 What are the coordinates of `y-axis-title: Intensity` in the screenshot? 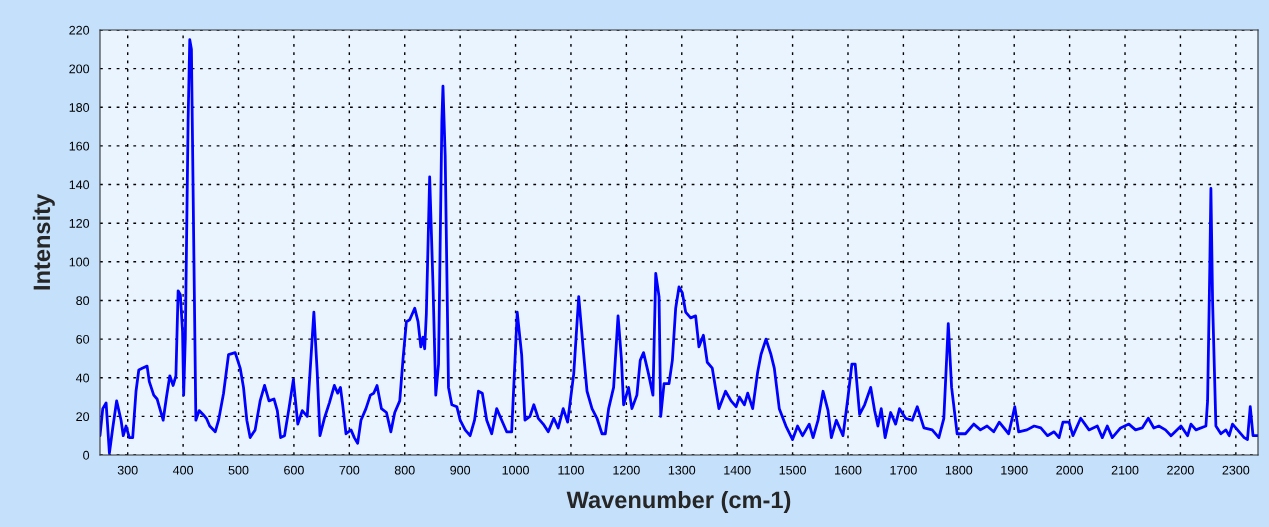 It's located at (43, 242).